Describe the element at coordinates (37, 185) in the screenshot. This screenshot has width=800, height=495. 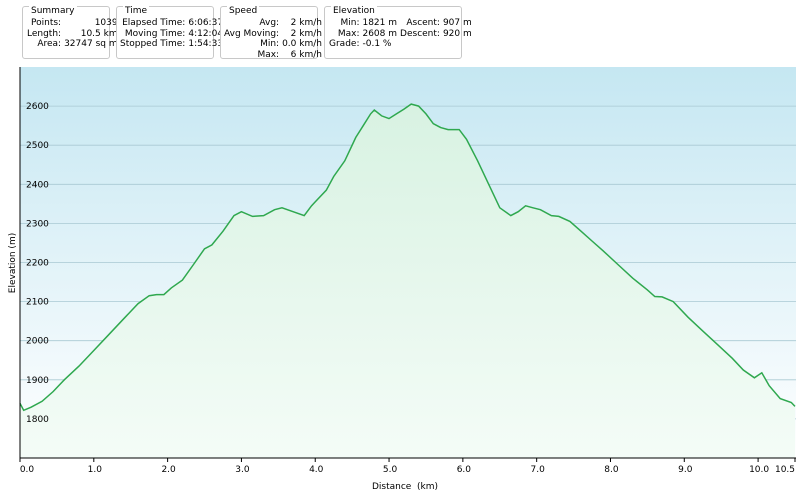
I see `y-tick-label: 2400` at that location.